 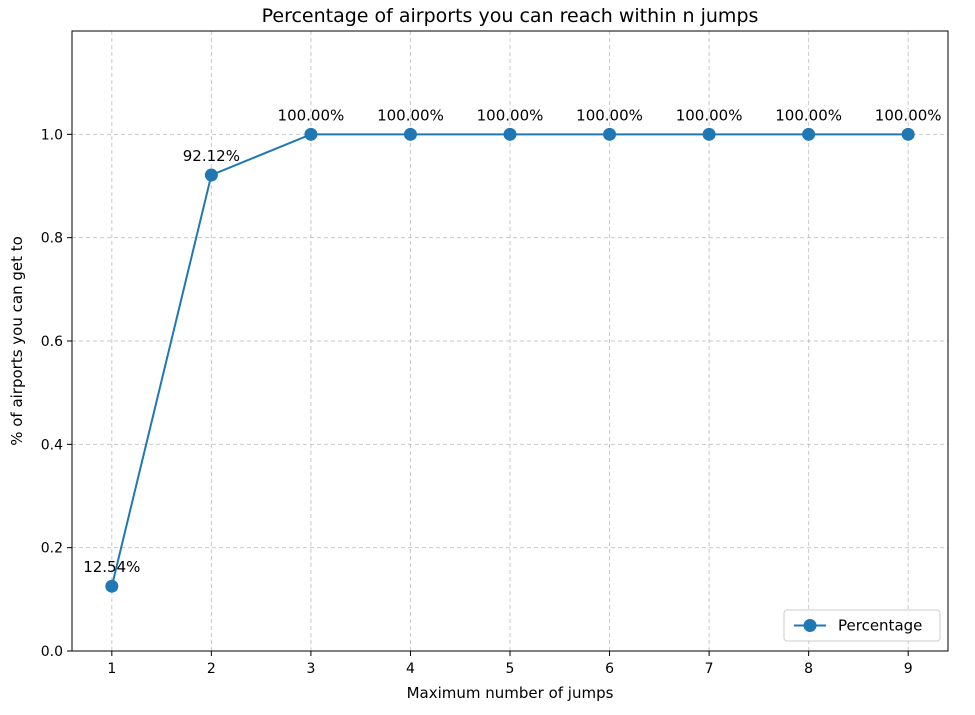 What do you see at coordinates (52, 342) in the screenshot?
I see `y-tick-label: 0.6` at bounding box center [52, 342].